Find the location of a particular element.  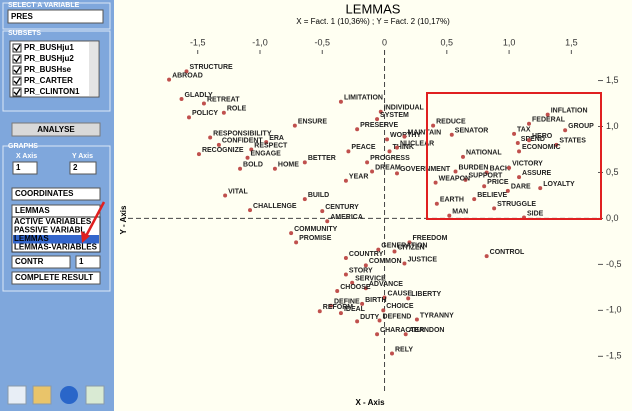

point-label: ADVANCE is located at coordinates (386, 284).